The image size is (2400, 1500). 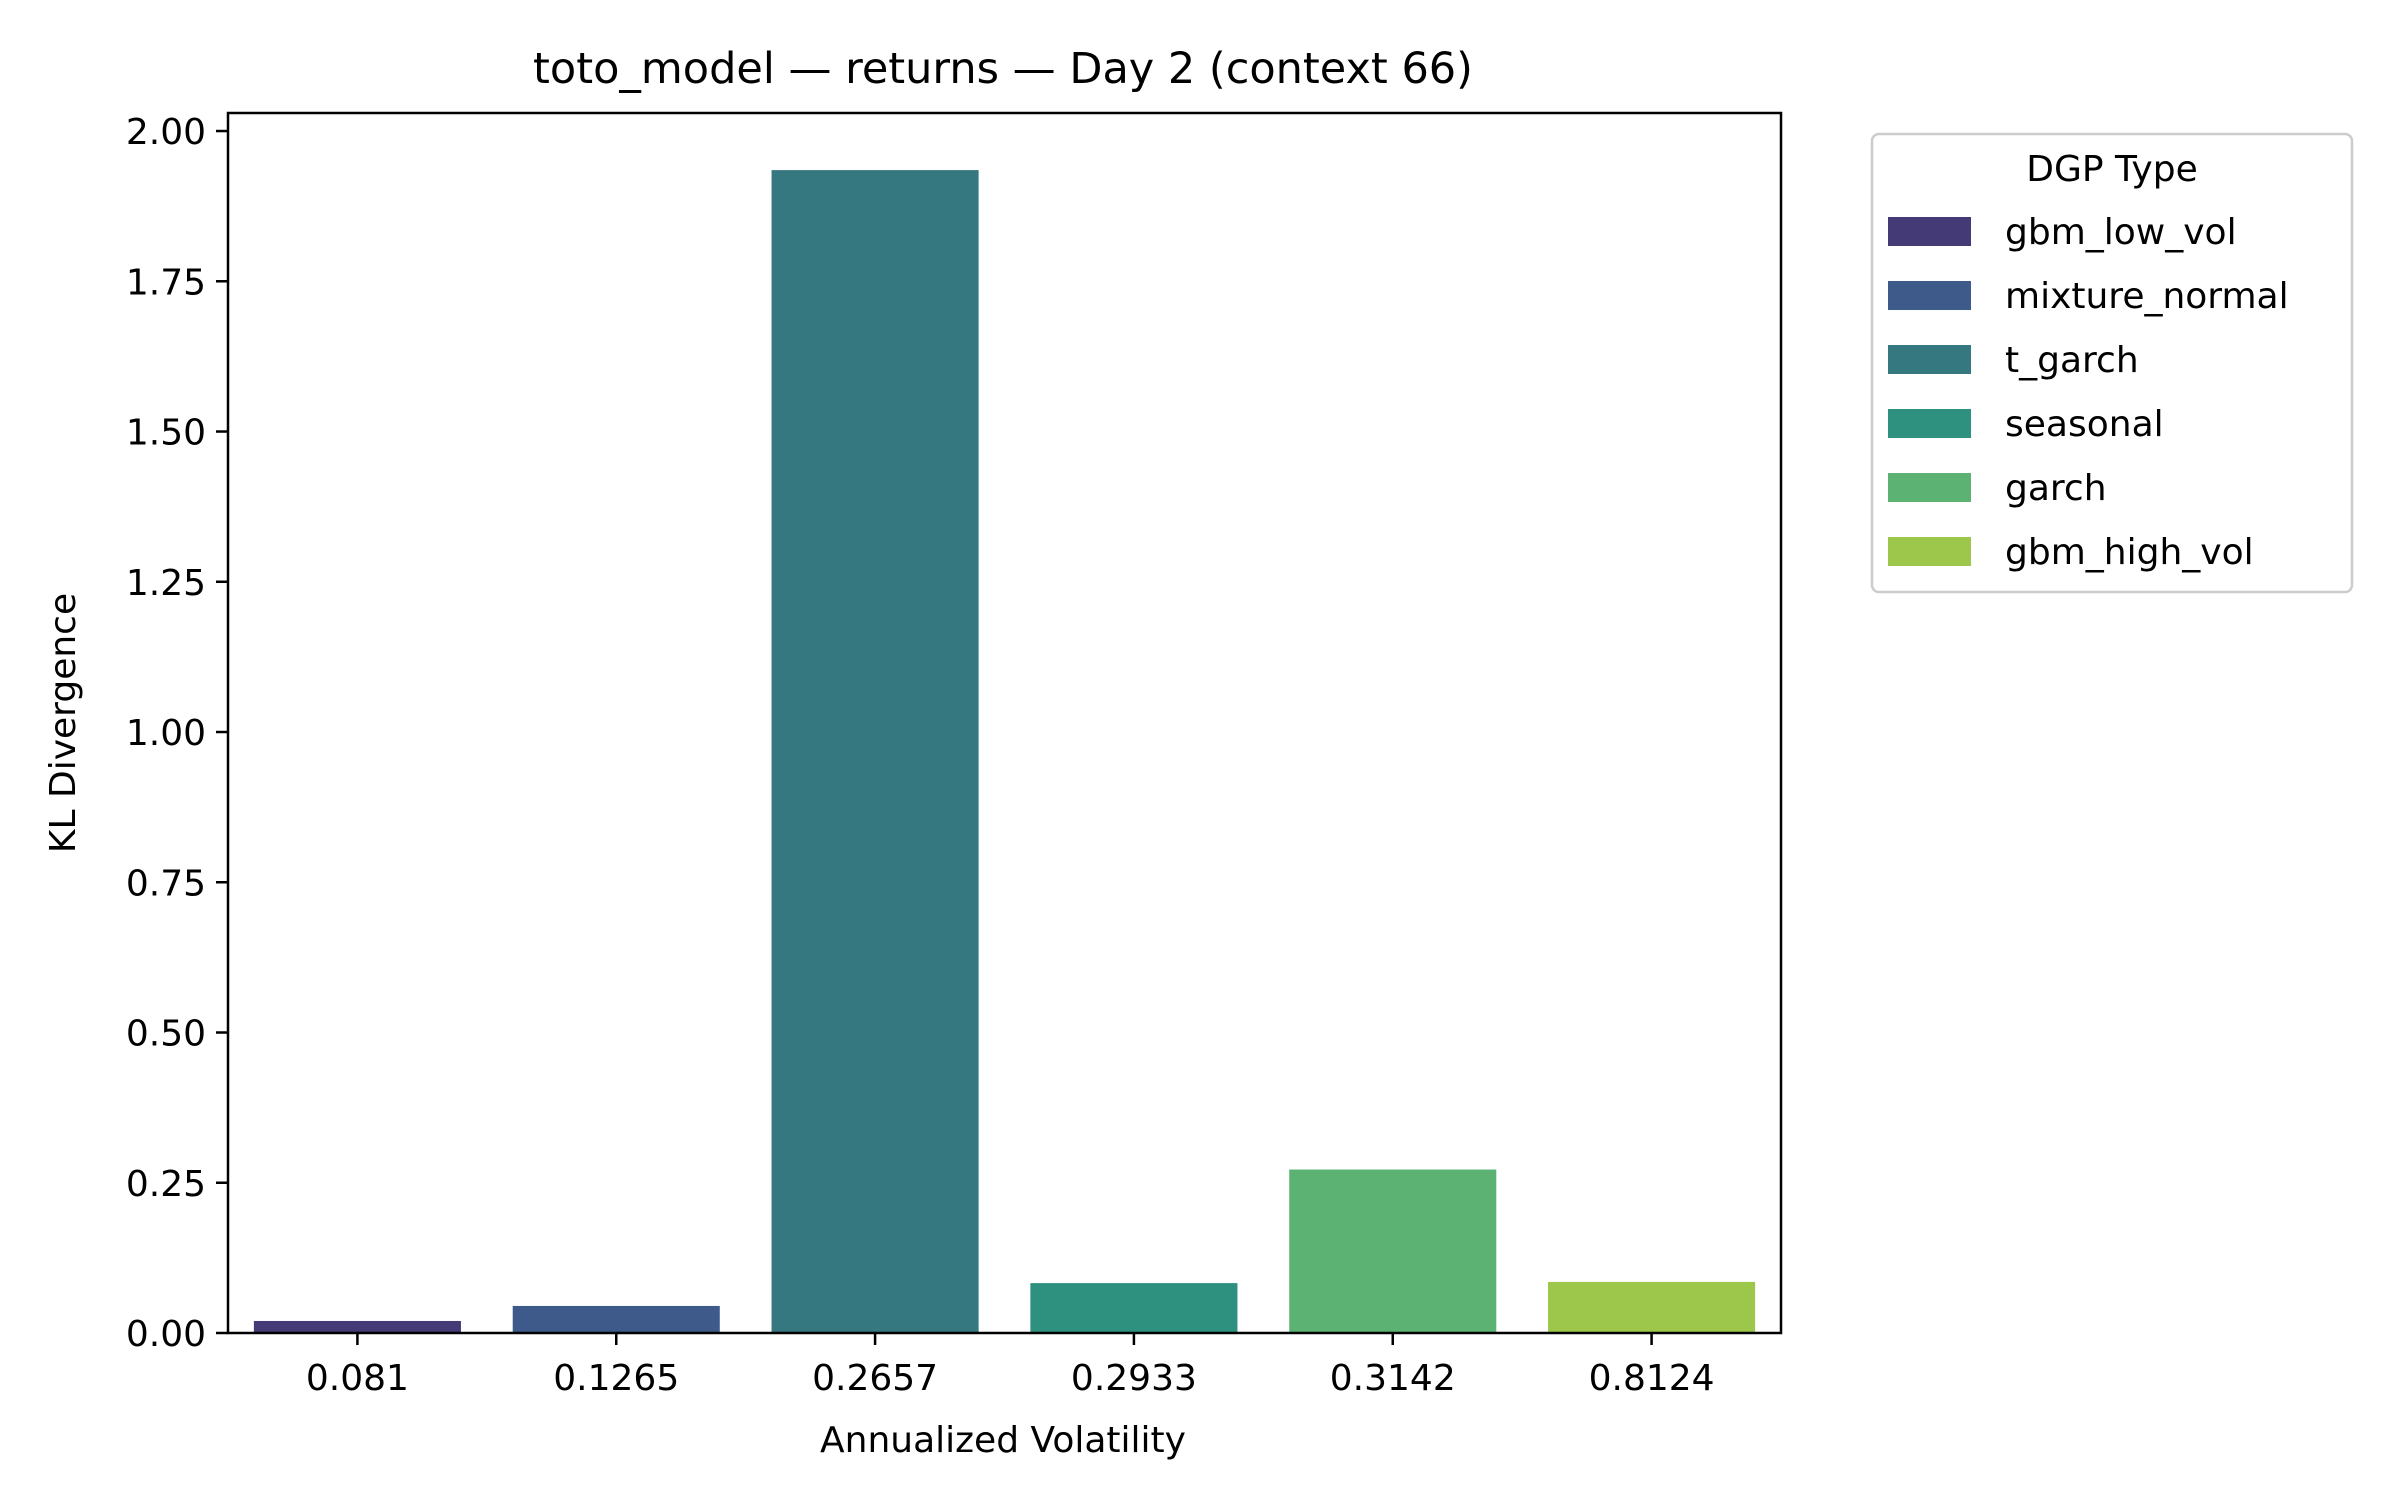 What do you see at coordinates (1134, 1308) in the screenshot?
I see `bar-seasonal` at bounding box center [1134, 1308].